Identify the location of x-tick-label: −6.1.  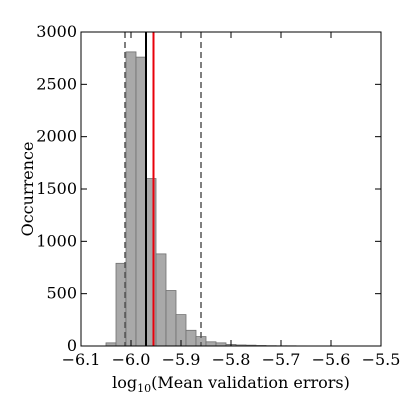
(81, 359).